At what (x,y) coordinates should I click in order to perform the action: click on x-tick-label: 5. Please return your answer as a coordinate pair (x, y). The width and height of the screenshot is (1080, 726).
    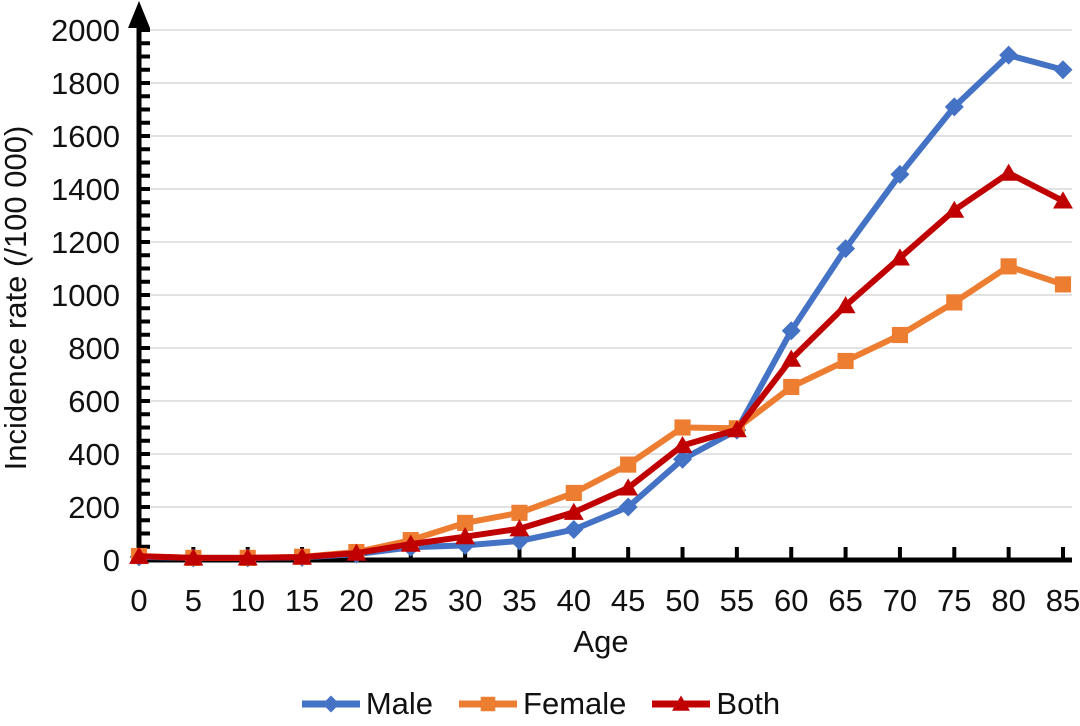
    Looking at the image, I should click on (193, 600).